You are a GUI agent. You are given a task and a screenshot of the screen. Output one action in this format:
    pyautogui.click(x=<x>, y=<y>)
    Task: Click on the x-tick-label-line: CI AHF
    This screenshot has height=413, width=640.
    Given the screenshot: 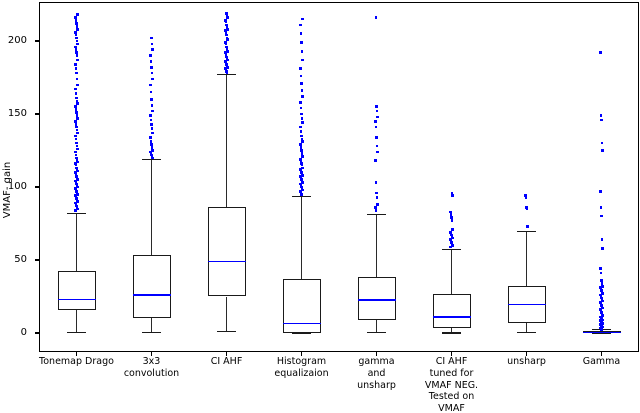 What is the action you would take?
    pyautogui.click(x=226, y=361)
    